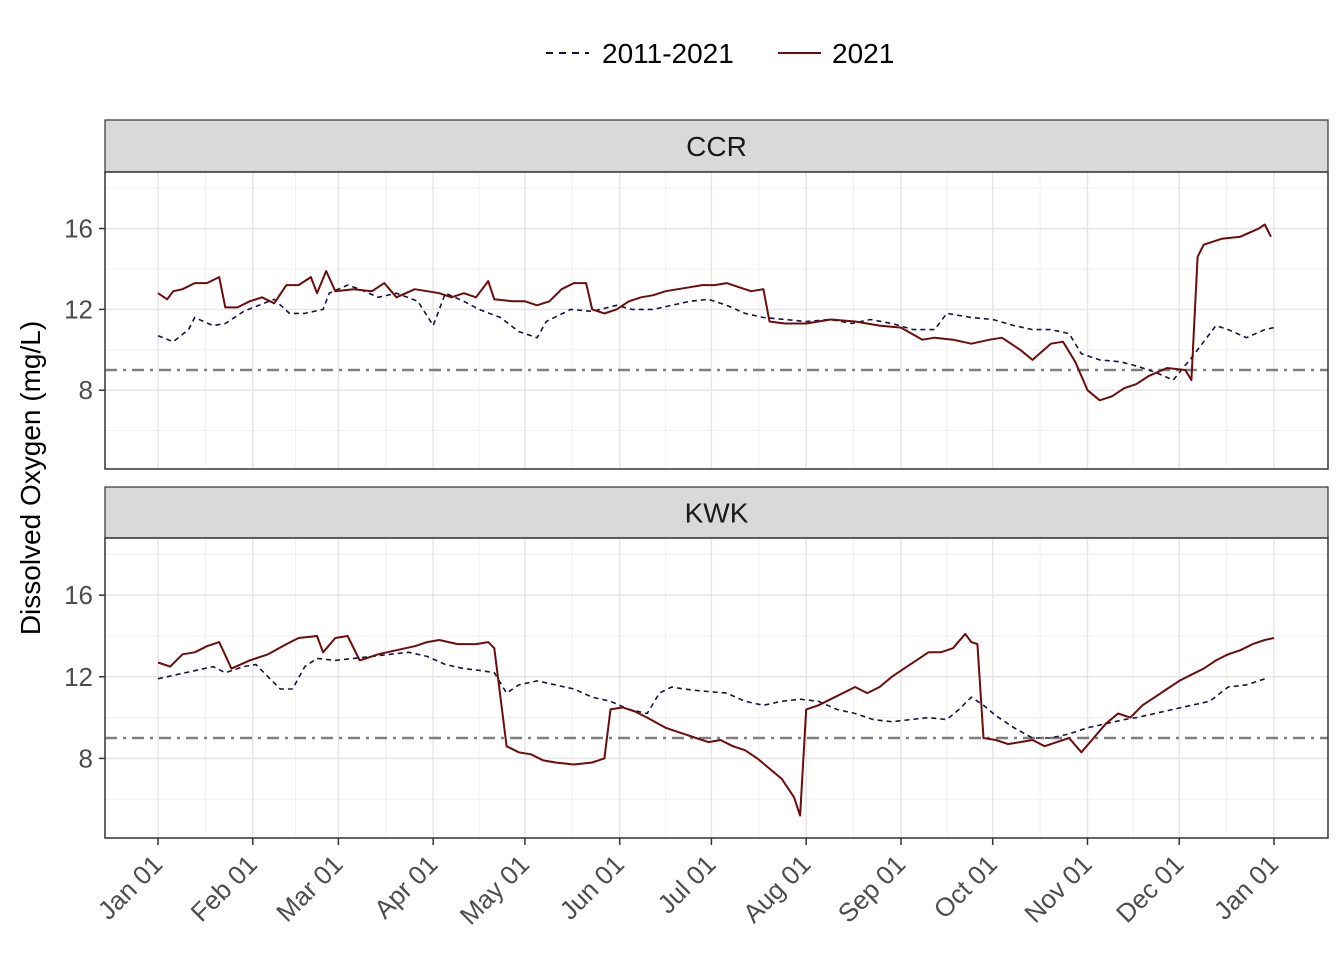 This screenshot has width=1344, height=960. What do you see at coordinates (717, 513) in the screenshot?
I see `strip-title-kwk: KWK` at bounding box center [717, 513].